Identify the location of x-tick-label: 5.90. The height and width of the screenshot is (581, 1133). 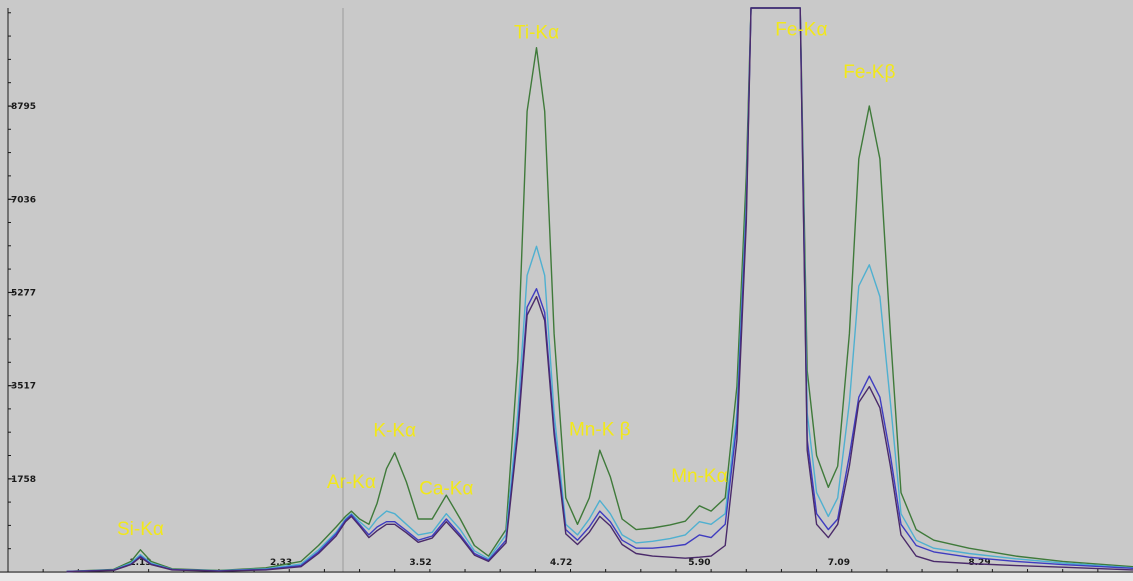
(699, 563).